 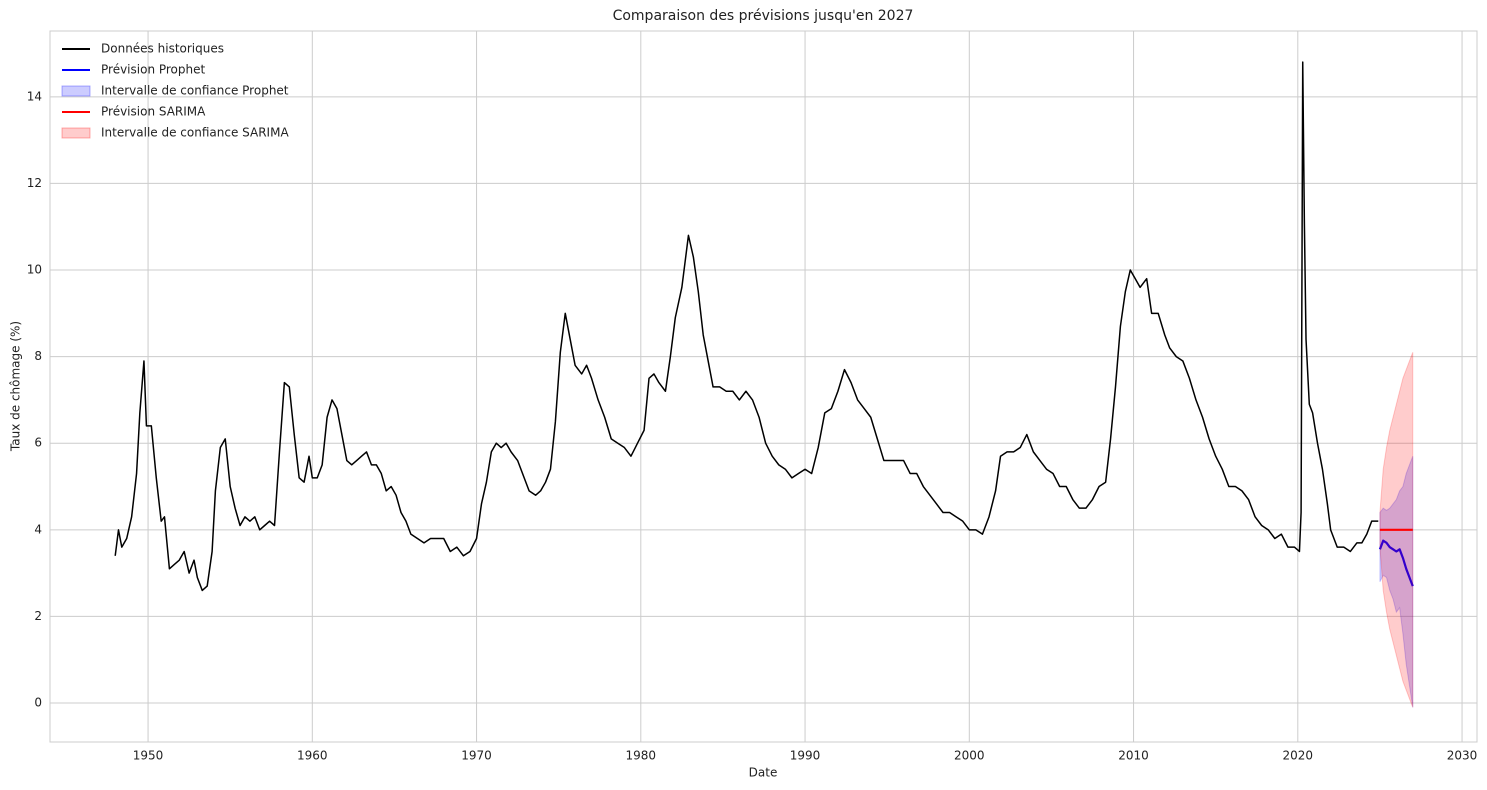 I want to click on y-tick-label: 8, so click(x=38, y=356).